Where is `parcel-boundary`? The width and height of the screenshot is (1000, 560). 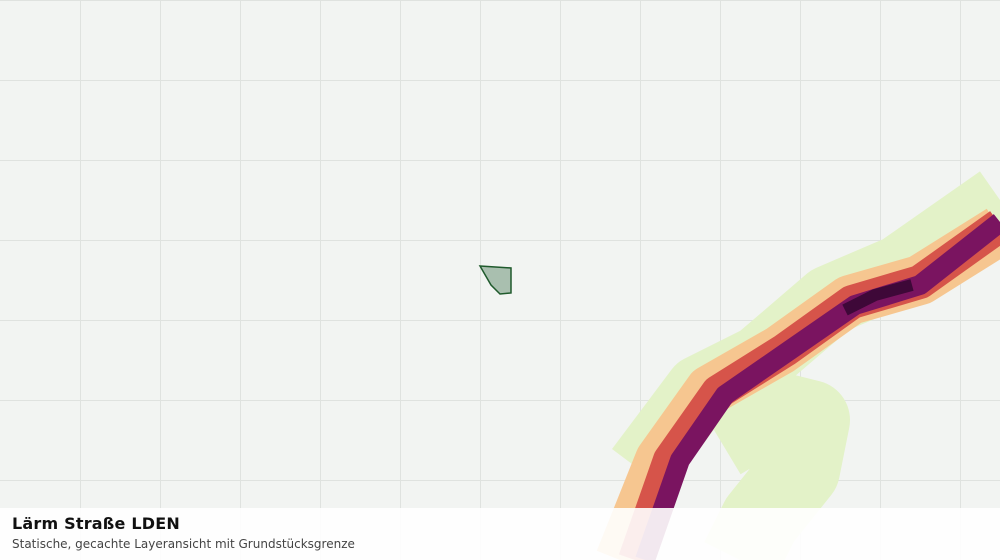
parcel-boundary is located at coordinates (495, 280).